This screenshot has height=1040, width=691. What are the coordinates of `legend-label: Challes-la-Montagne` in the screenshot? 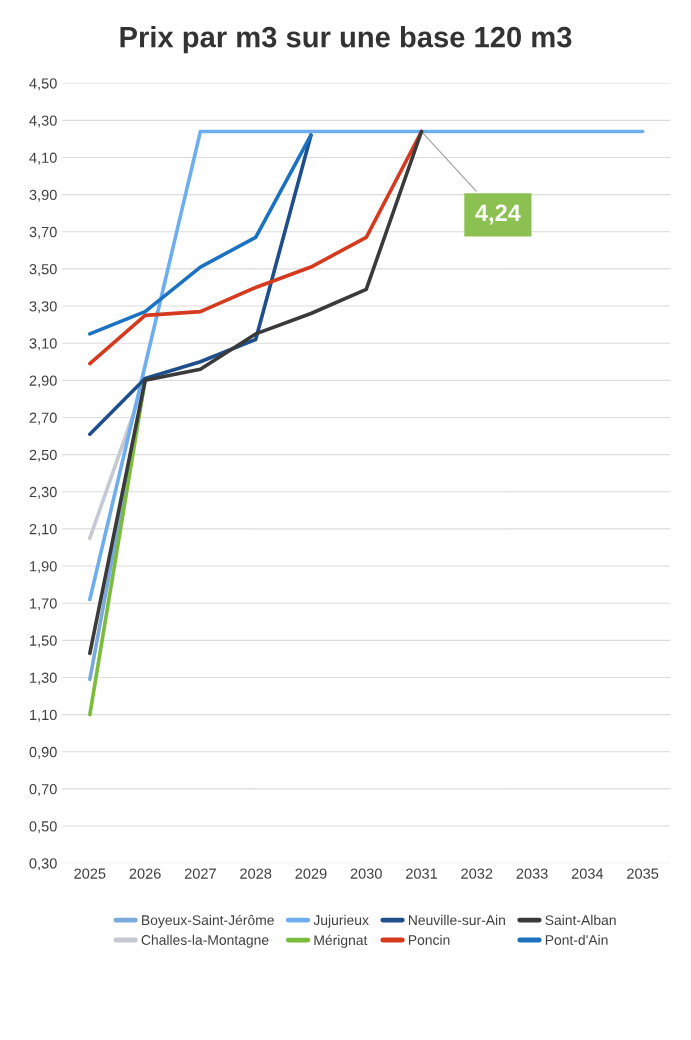 It's located at (205, 941).